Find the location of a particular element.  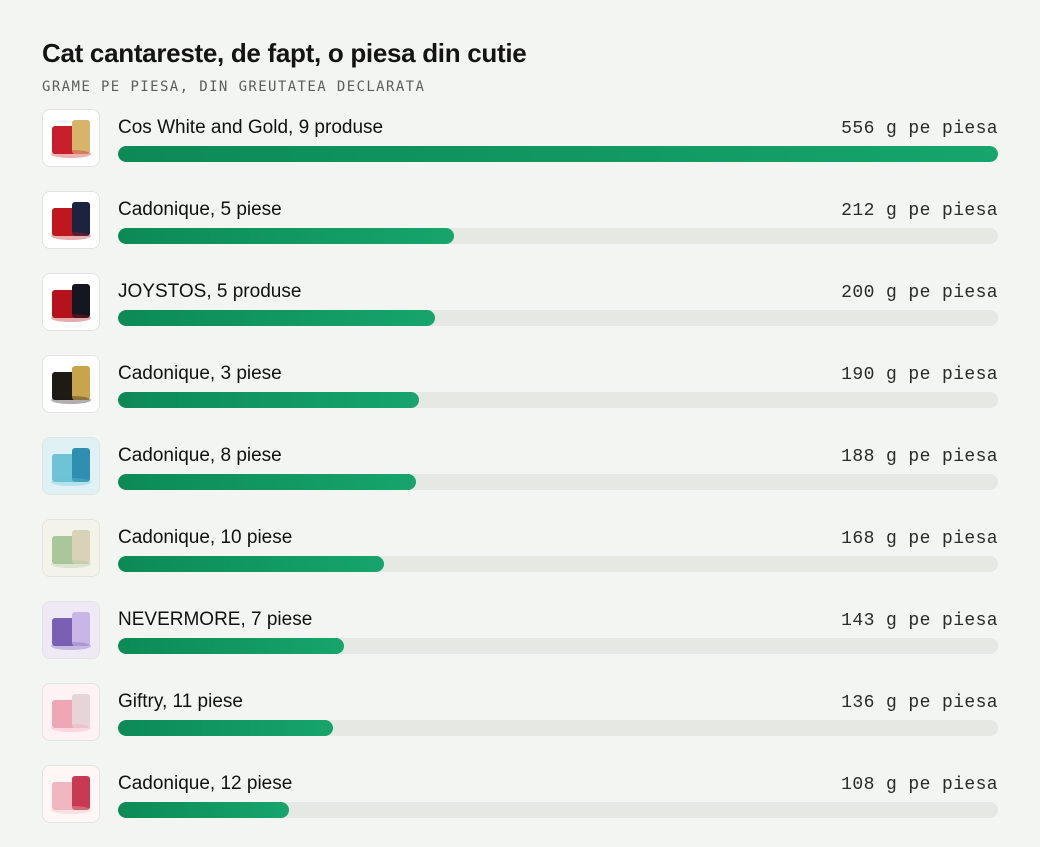

red-thermos-set-icon is located at coordinates (71, 220).